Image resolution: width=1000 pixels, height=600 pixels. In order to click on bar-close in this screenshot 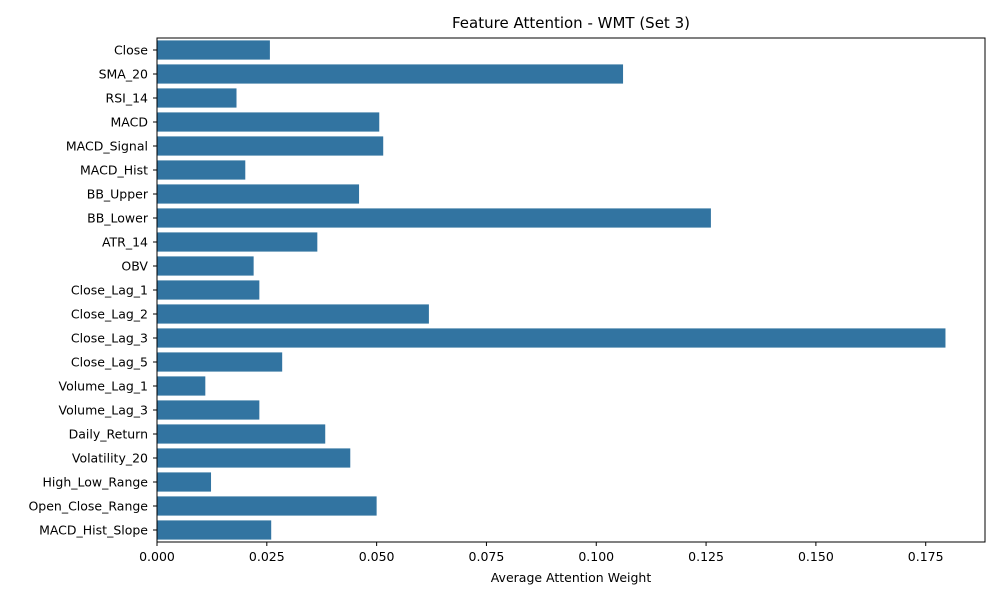, I will do `click(213, 50)`.